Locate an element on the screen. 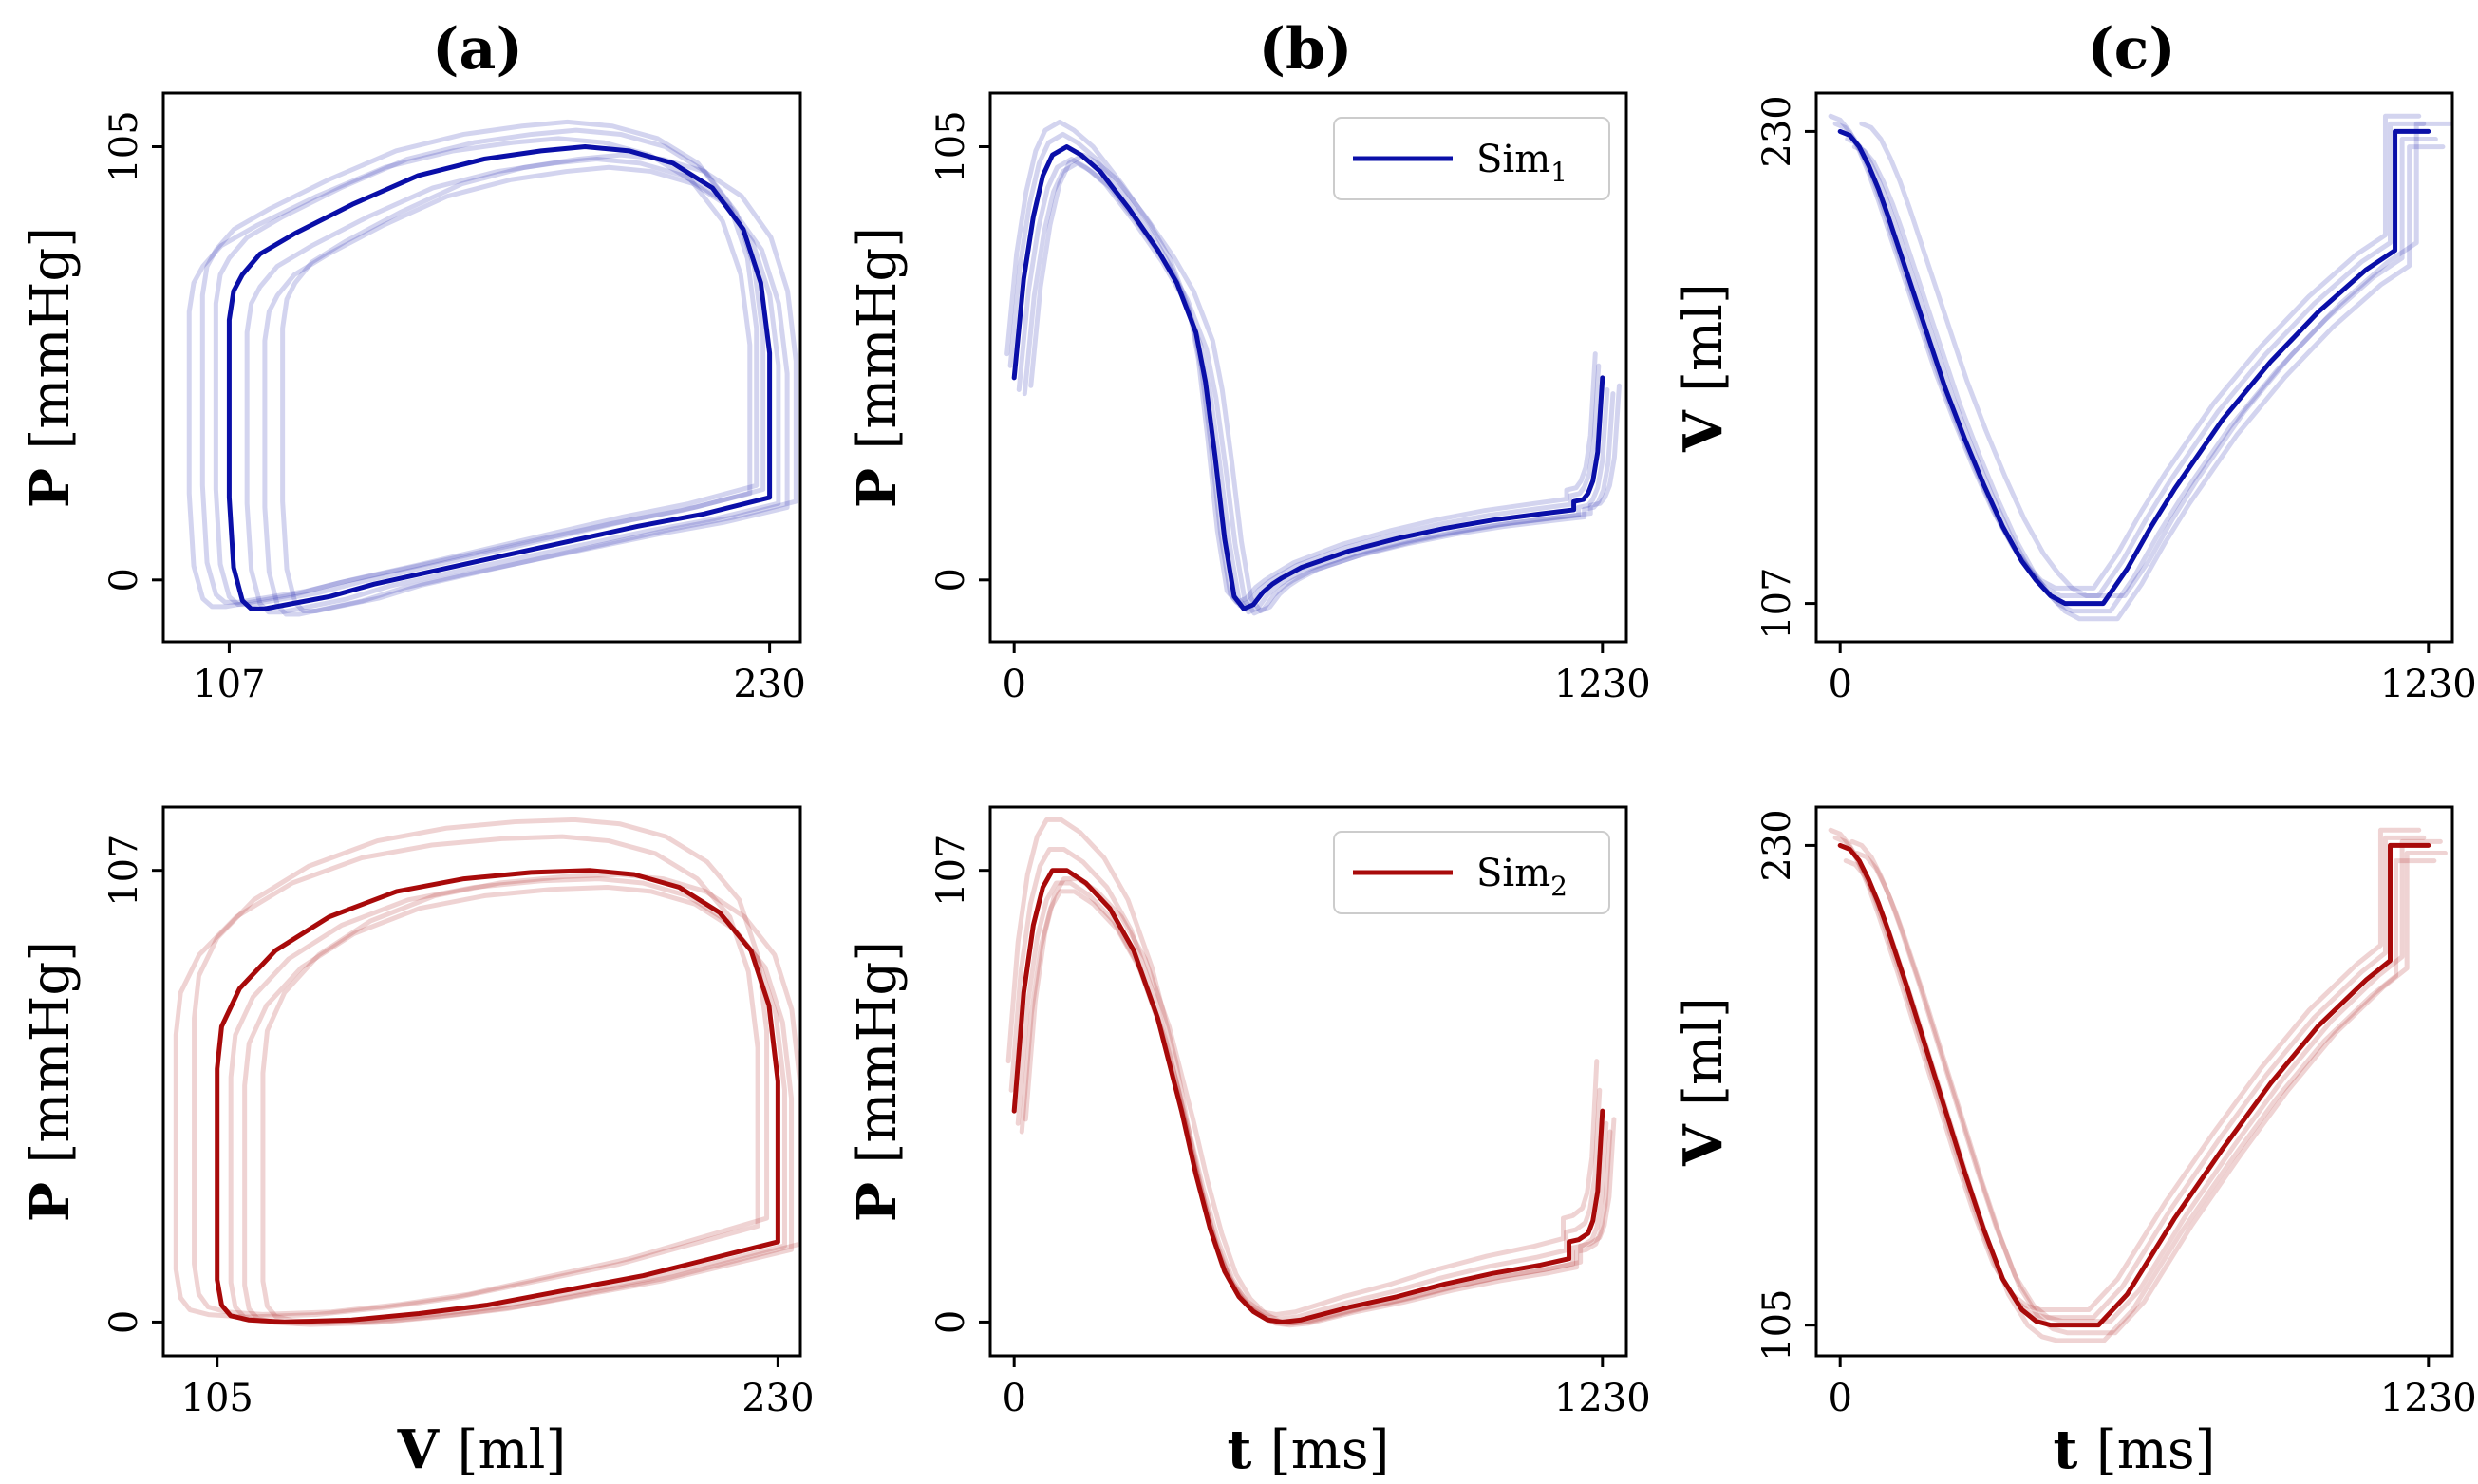 The height and width of the screenshot is (1484, 2478). panel-label-a: (a) is located at coordinates (477, 49).